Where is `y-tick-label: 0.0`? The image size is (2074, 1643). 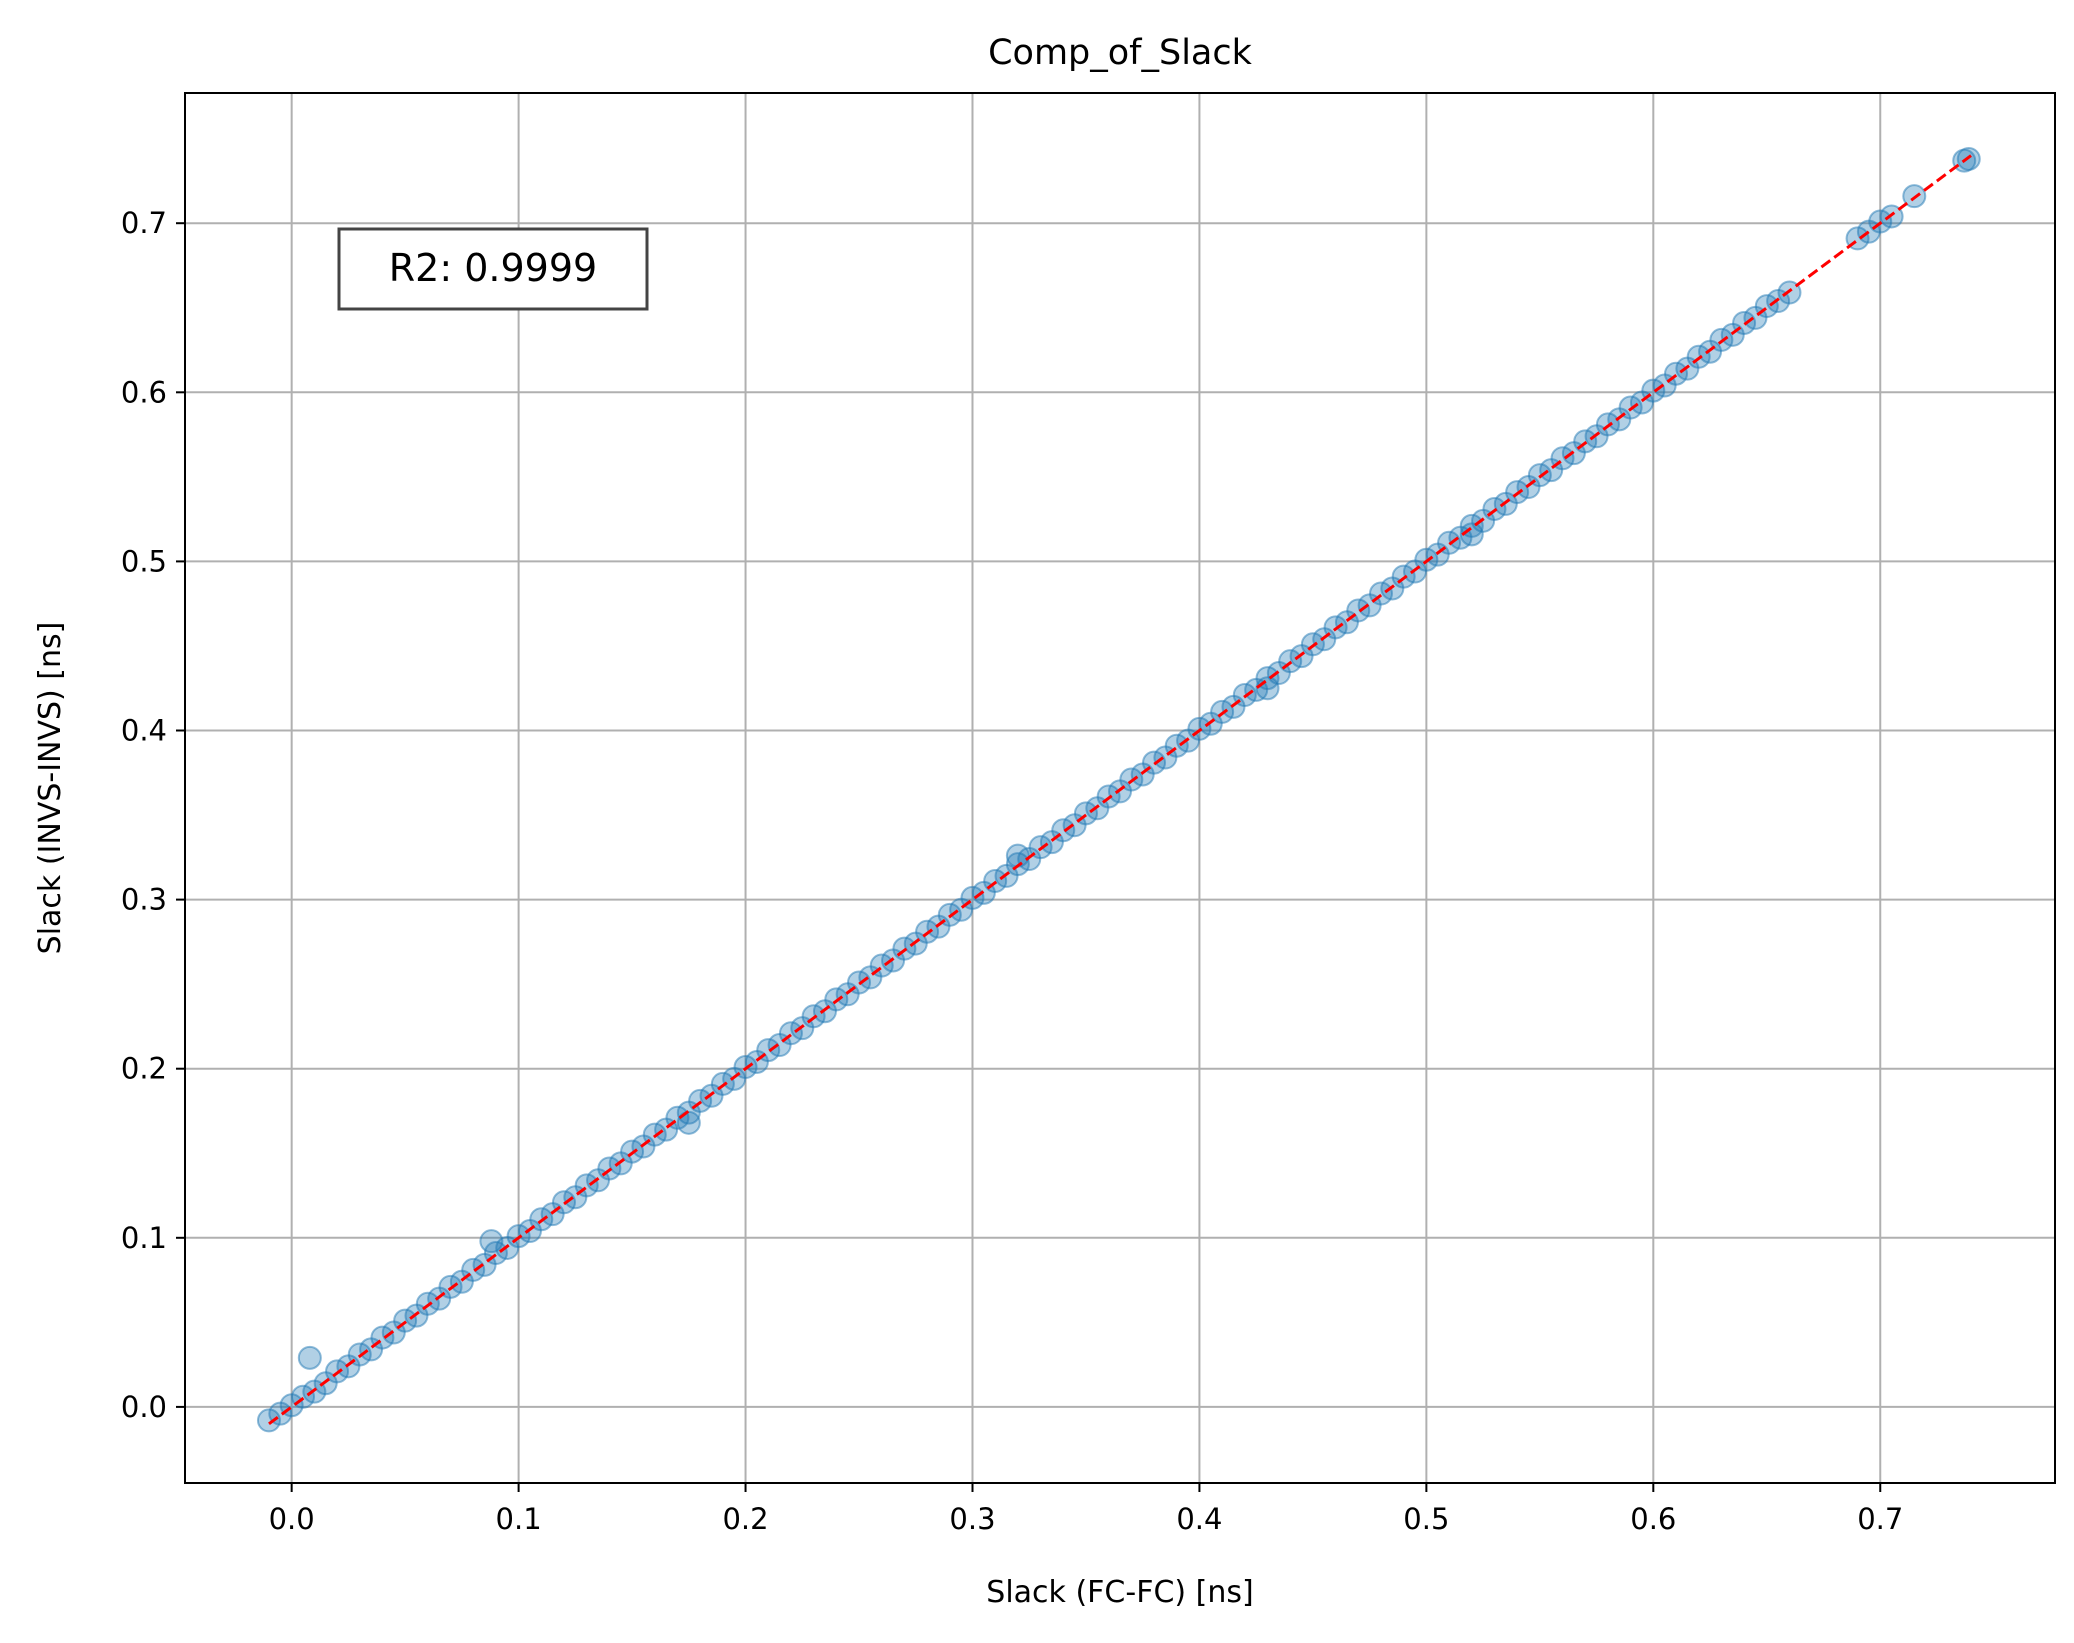 y-tick-label: 0.0 is located at coordinates (144, 1407).